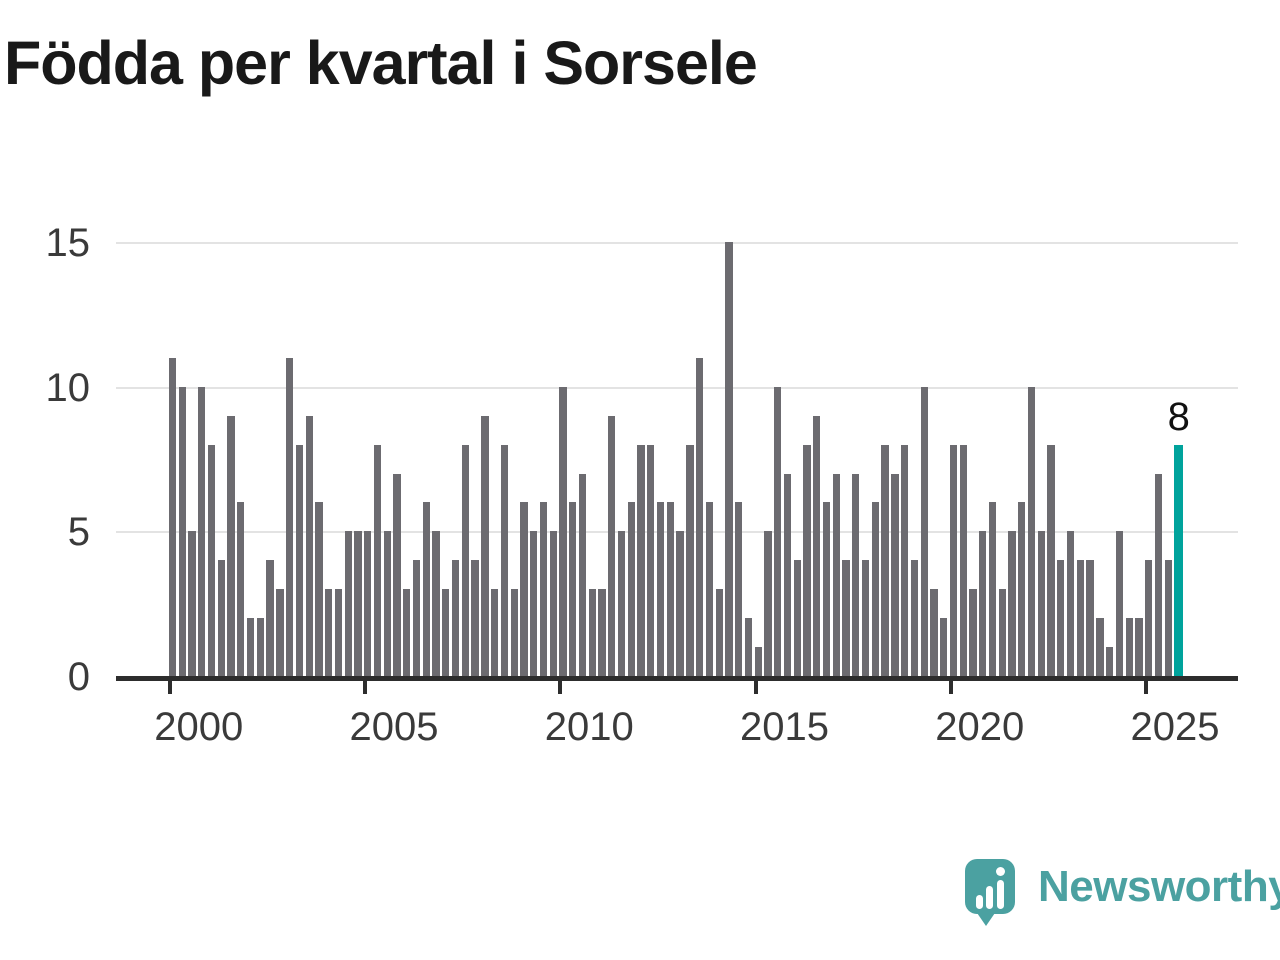 The image size is (1280, 960). What do you see at coordinates (68, 243) in the screenshot?
I see `y-axis-label: 15` at bounding box center [68, 243].